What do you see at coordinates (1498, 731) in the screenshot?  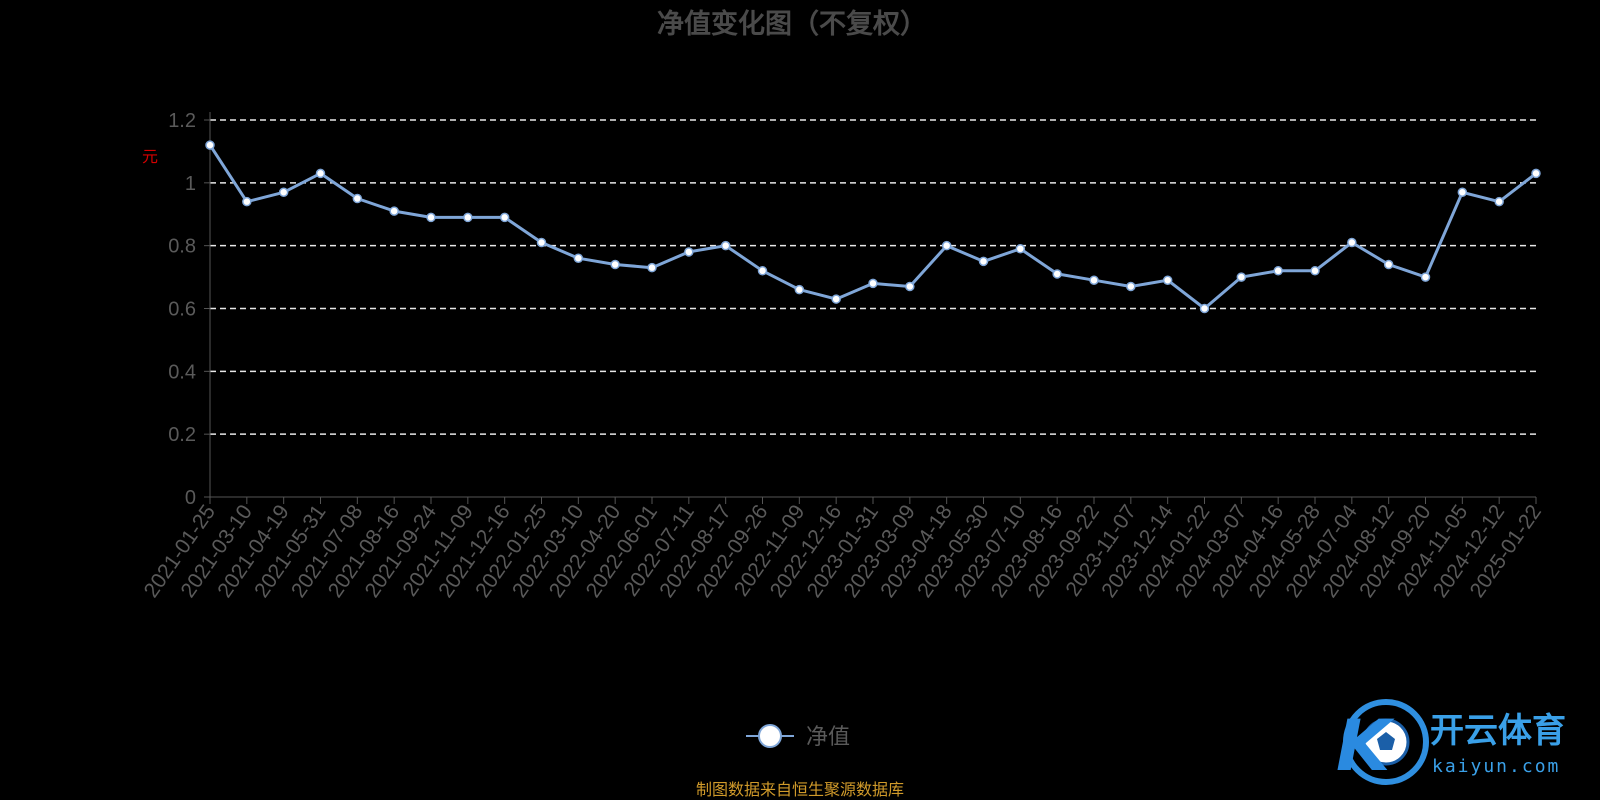 I see `logo-text: 开云体育` at bounding box center [1498, 731].